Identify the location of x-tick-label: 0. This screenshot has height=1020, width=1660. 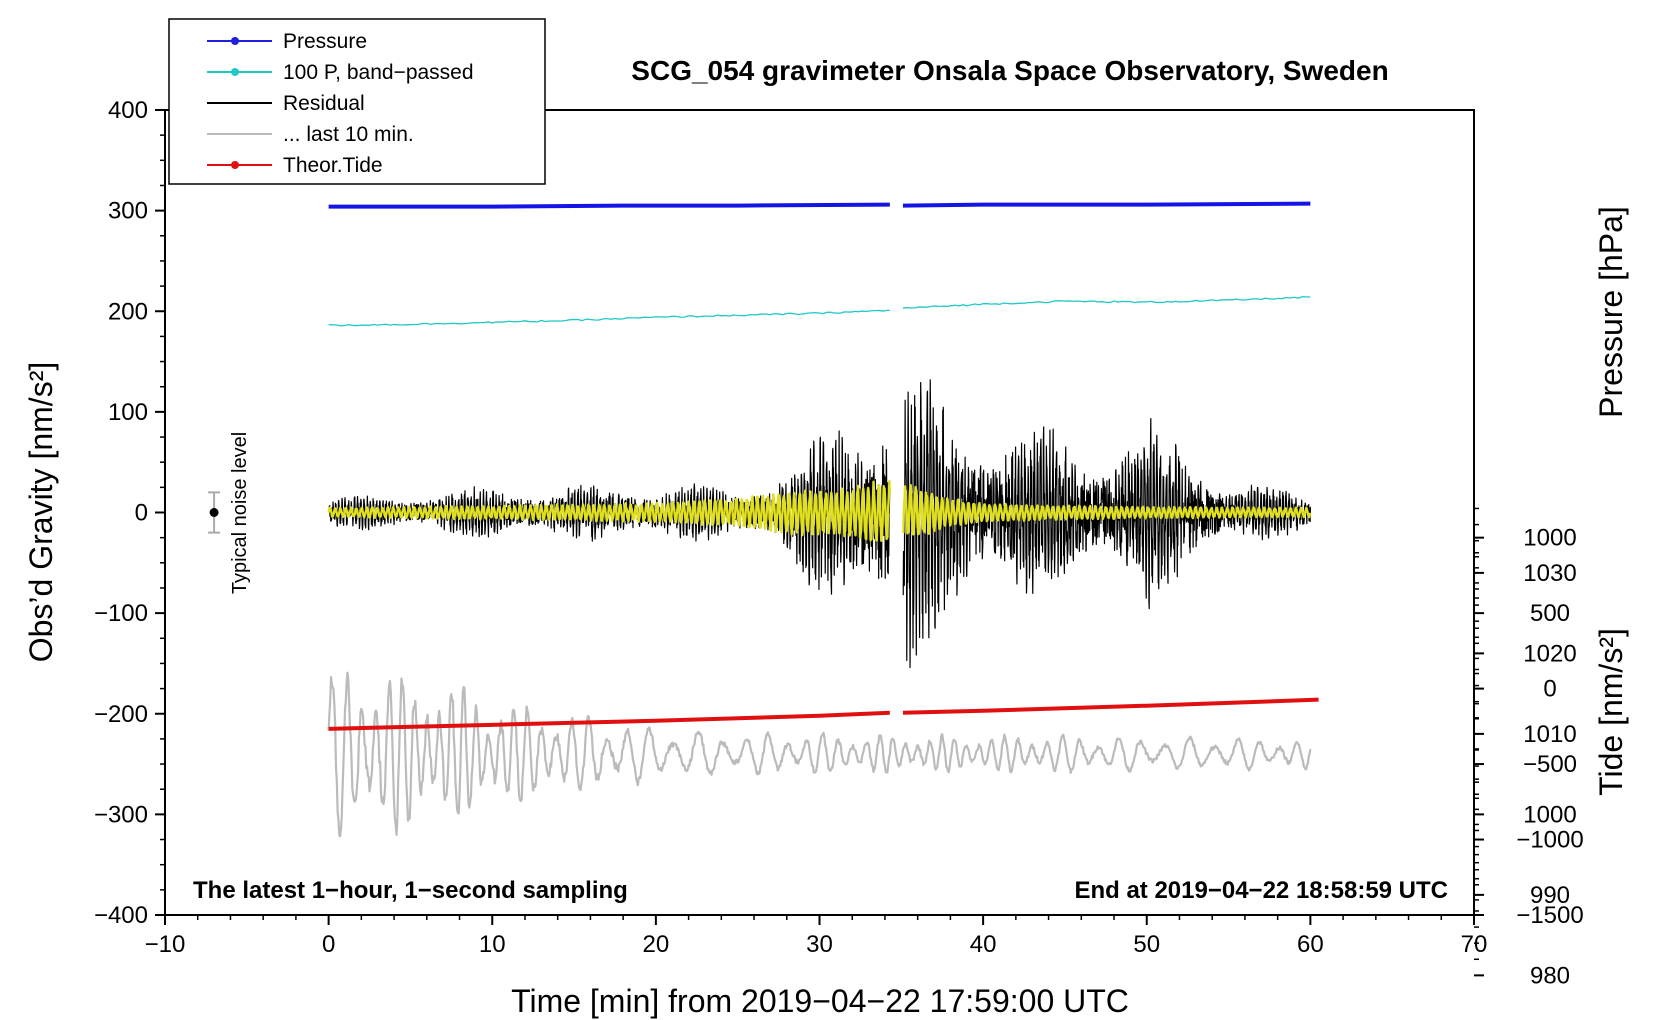
(328, 944).